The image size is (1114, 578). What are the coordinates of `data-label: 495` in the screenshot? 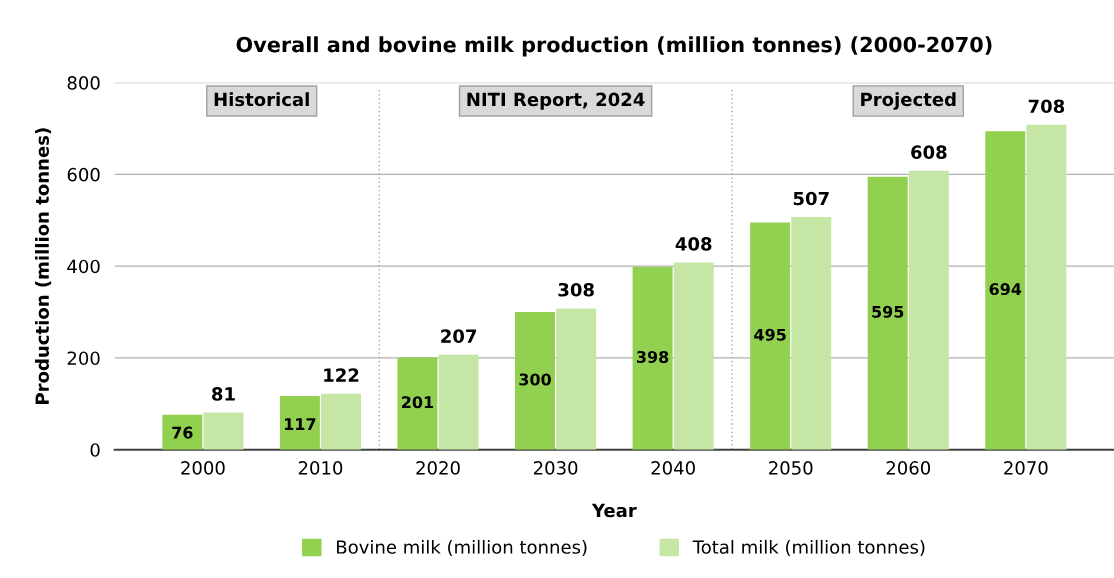 It's located at (770, 334).